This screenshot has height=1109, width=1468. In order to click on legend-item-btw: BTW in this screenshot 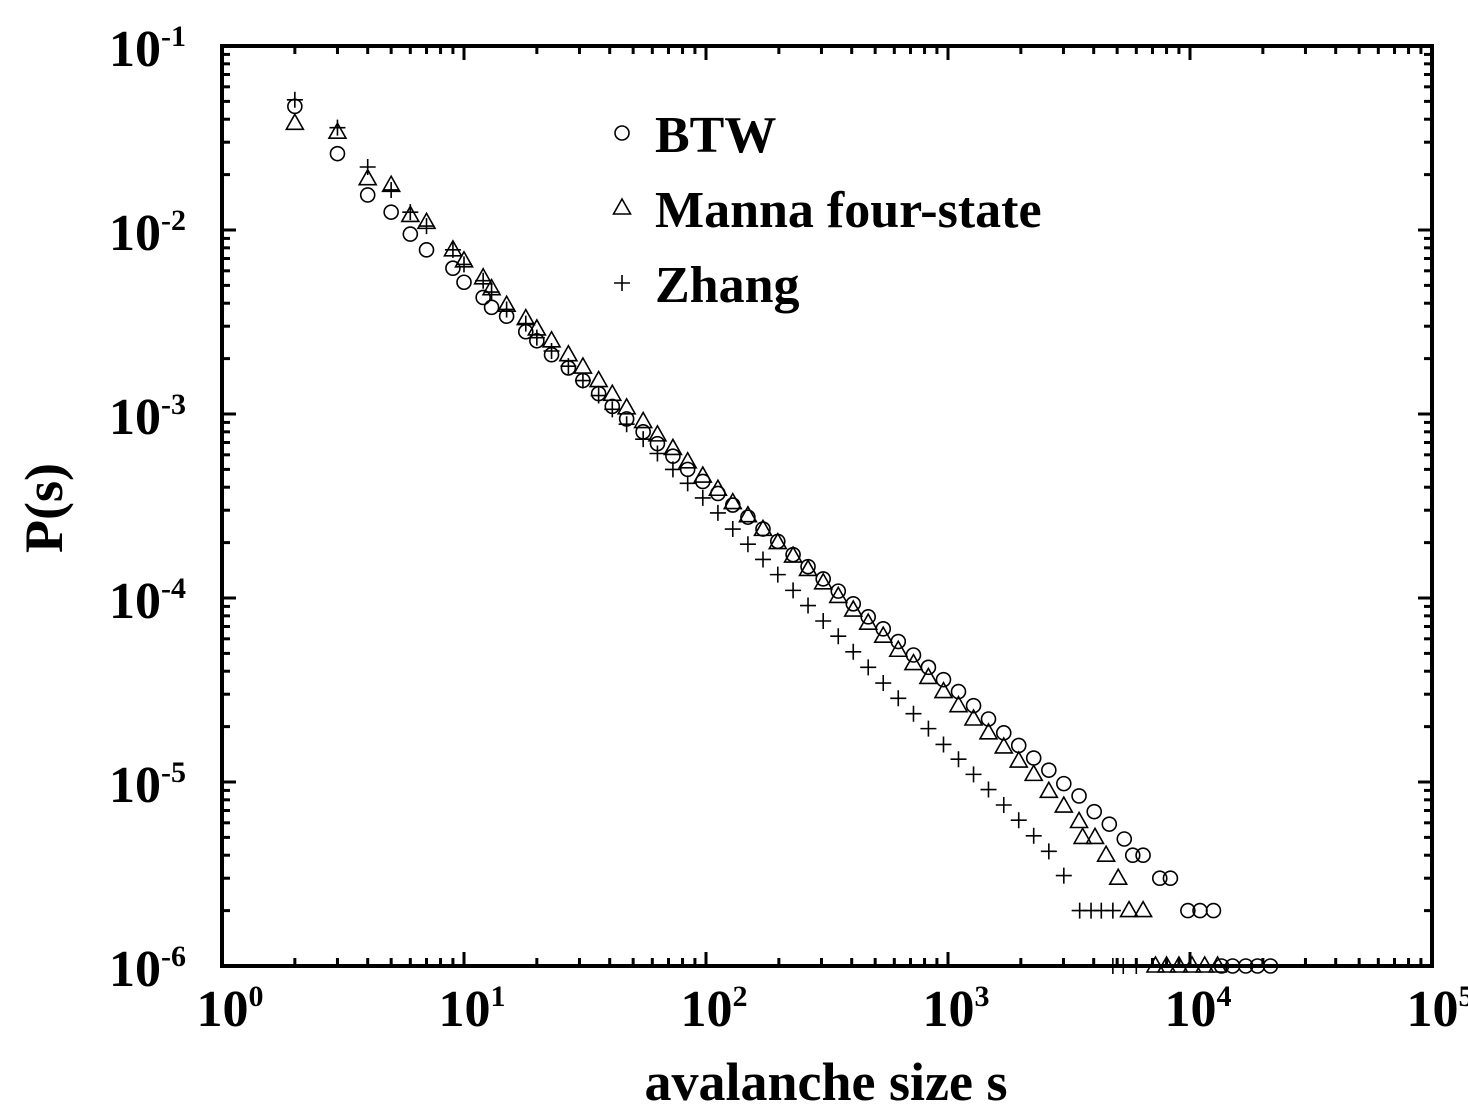, I will do `click(695, 135)`.